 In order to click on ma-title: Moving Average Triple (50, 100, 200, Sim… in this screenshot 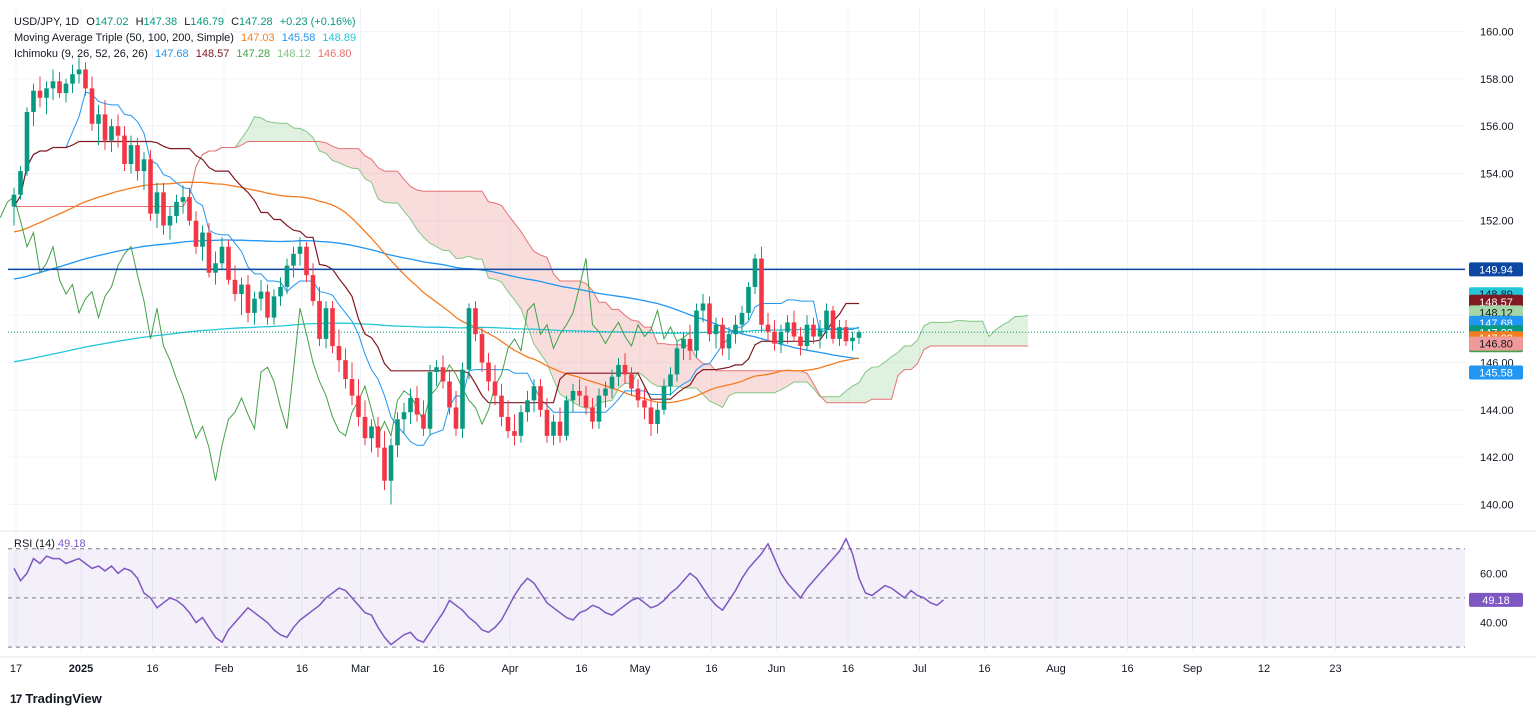, I will do `click(124, 38)`.